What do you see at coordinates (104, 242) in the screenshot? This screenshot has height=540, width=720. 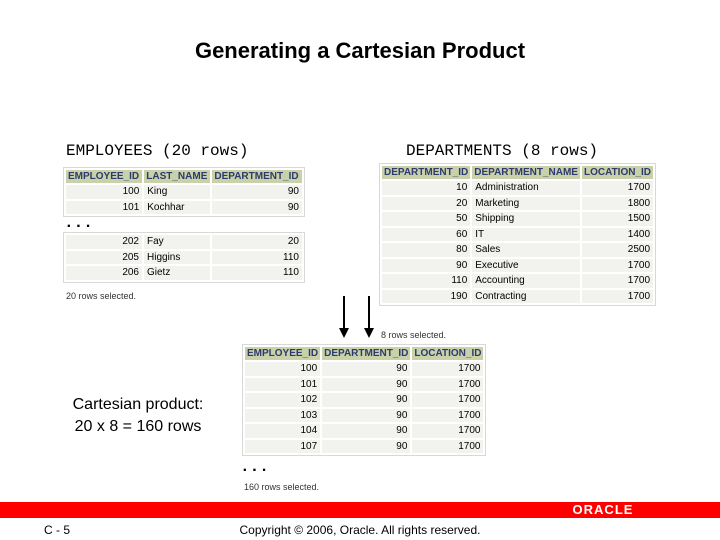 I see `table-cell: 202` at bounding box center [104, 242].